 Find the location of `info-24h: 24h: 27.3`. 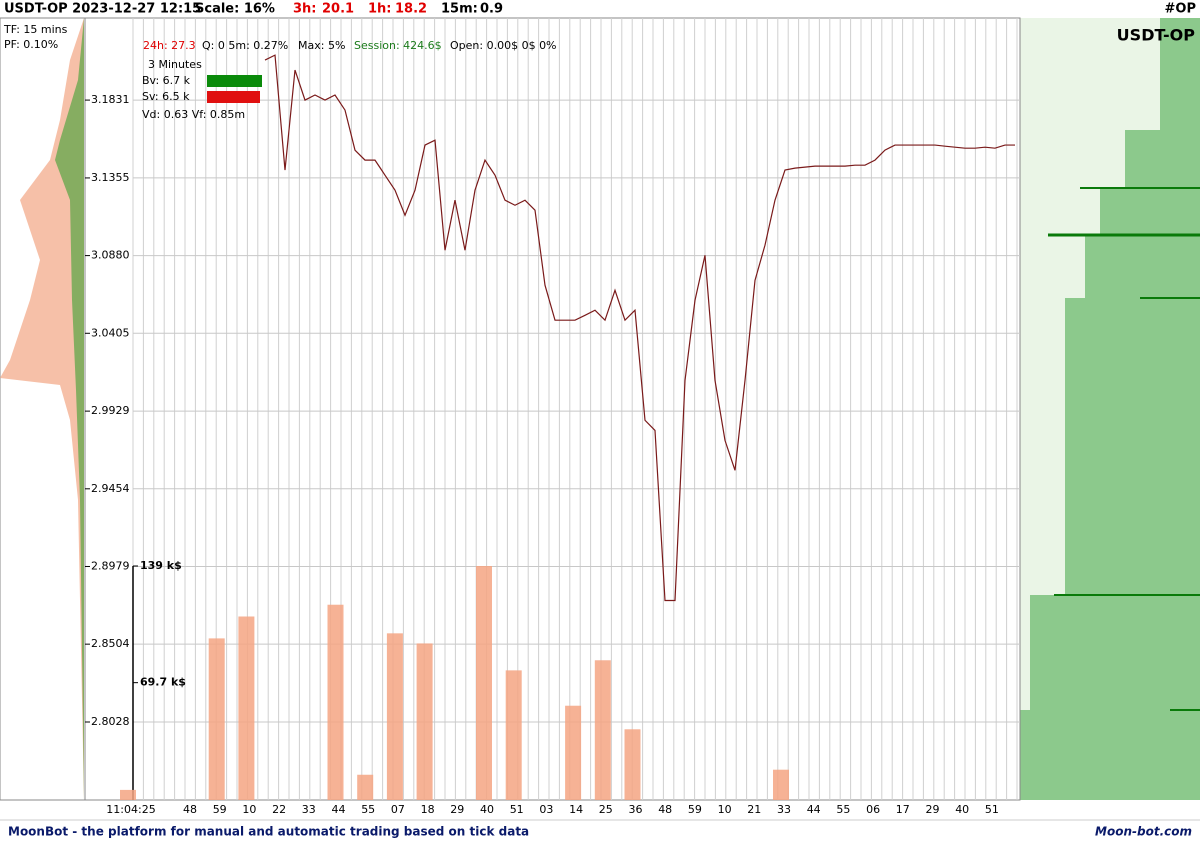

info-24h: 24h: 27.3 is located at coordinates (169, 45).